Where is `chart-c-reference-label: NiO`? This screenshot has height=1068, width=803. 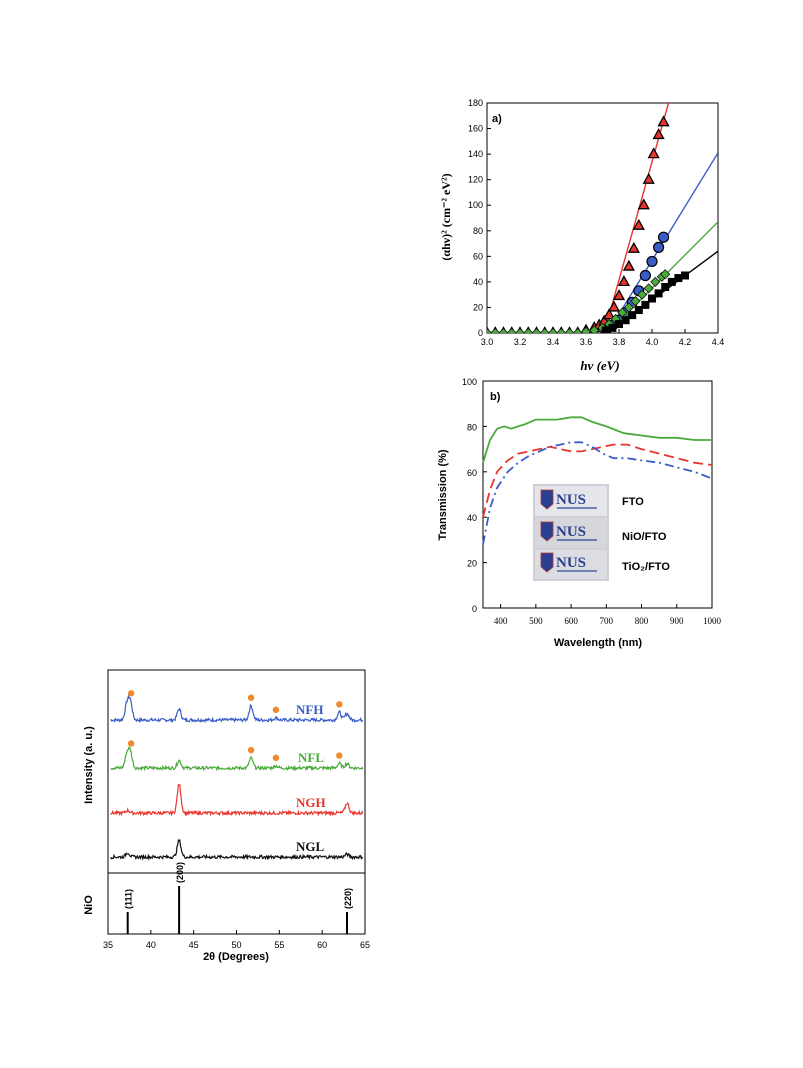
chart-c-reference-label: NiO is located at coordinates (89, 905).